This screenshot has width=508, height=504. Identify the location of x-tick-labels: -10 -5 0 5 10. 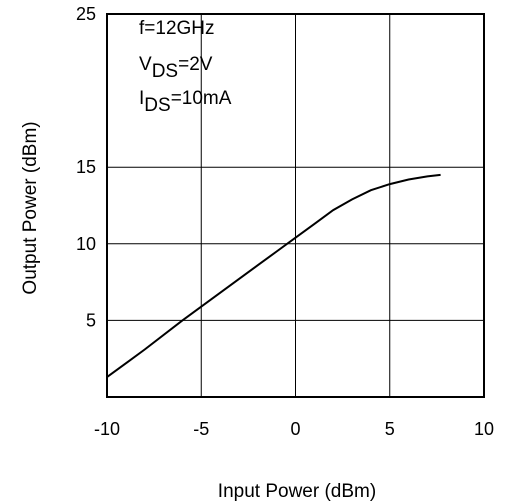
(294, 429).